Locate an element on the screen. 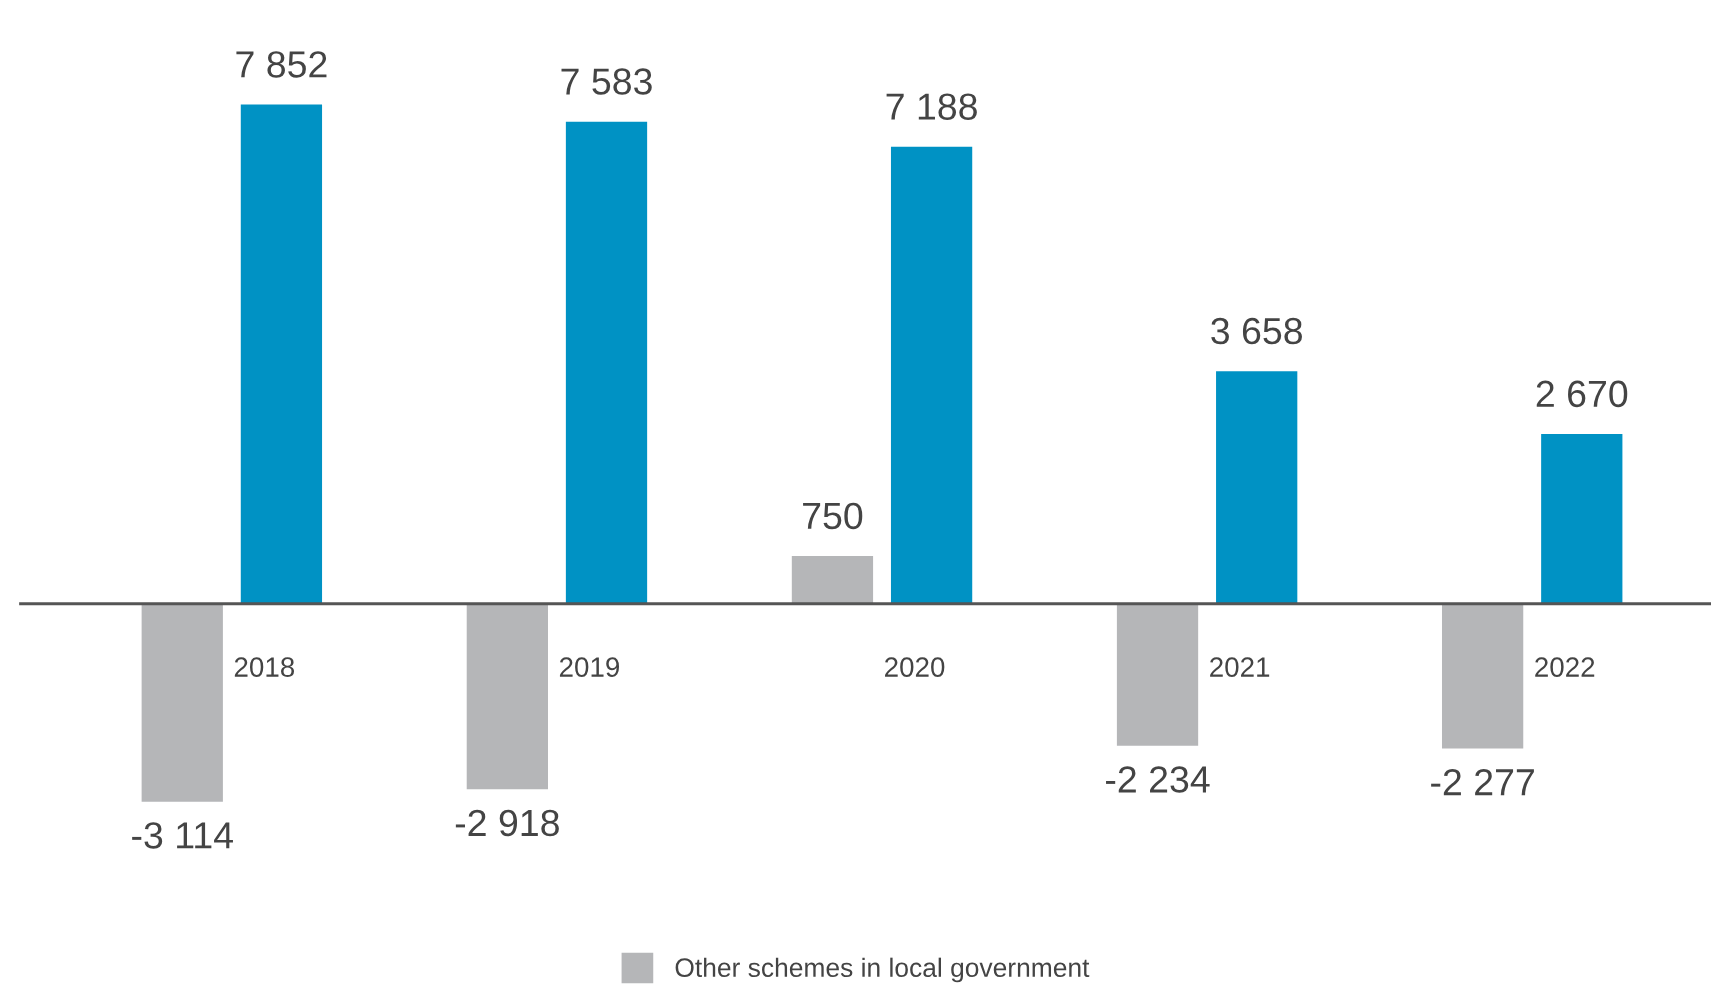 The image size is (1711, 1007). data-label: 7 583 is located at coordinates (606, 81).